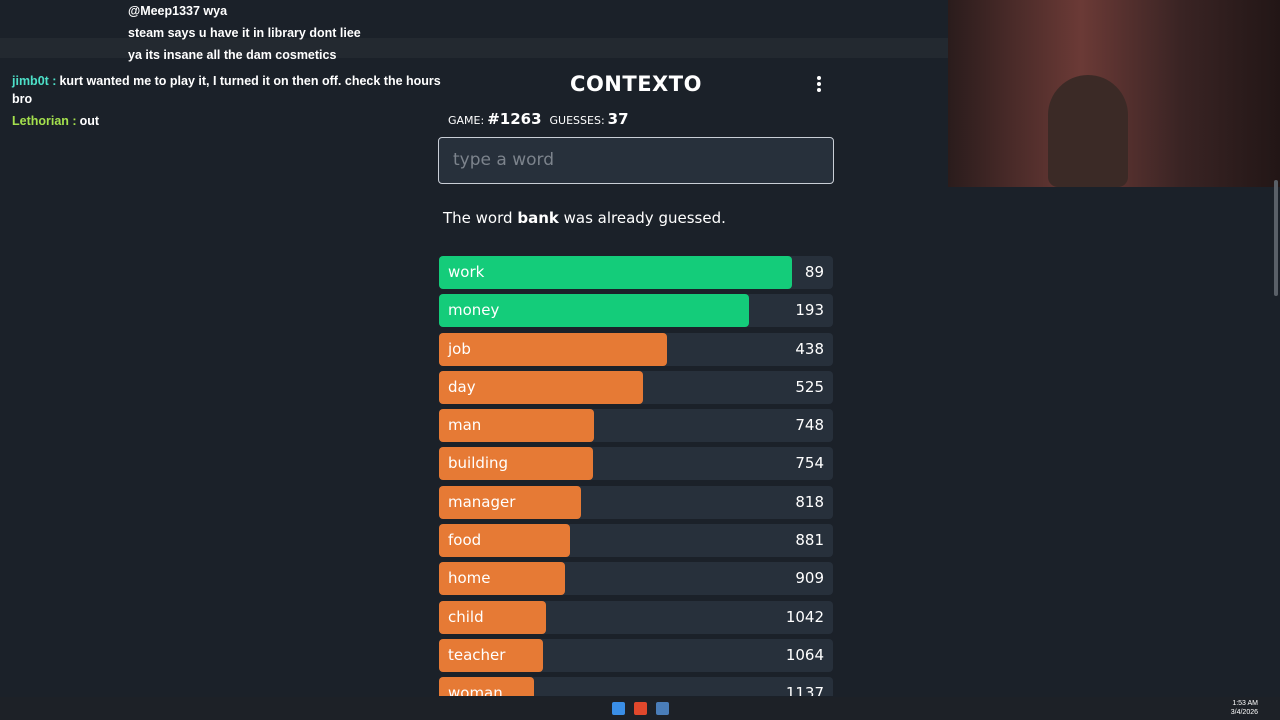  I want to click on guess-row: money 193, so click(636, 311).